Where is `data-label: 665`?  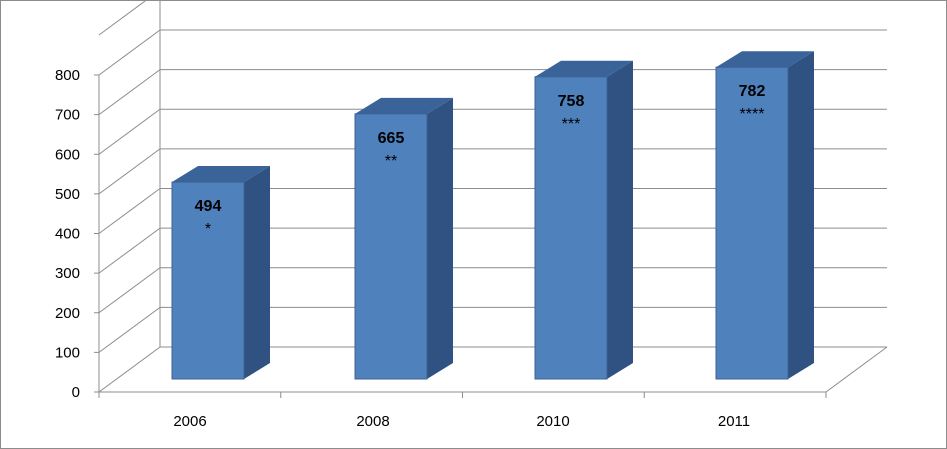
data-label: 665 is located at coordinates (391, 138).